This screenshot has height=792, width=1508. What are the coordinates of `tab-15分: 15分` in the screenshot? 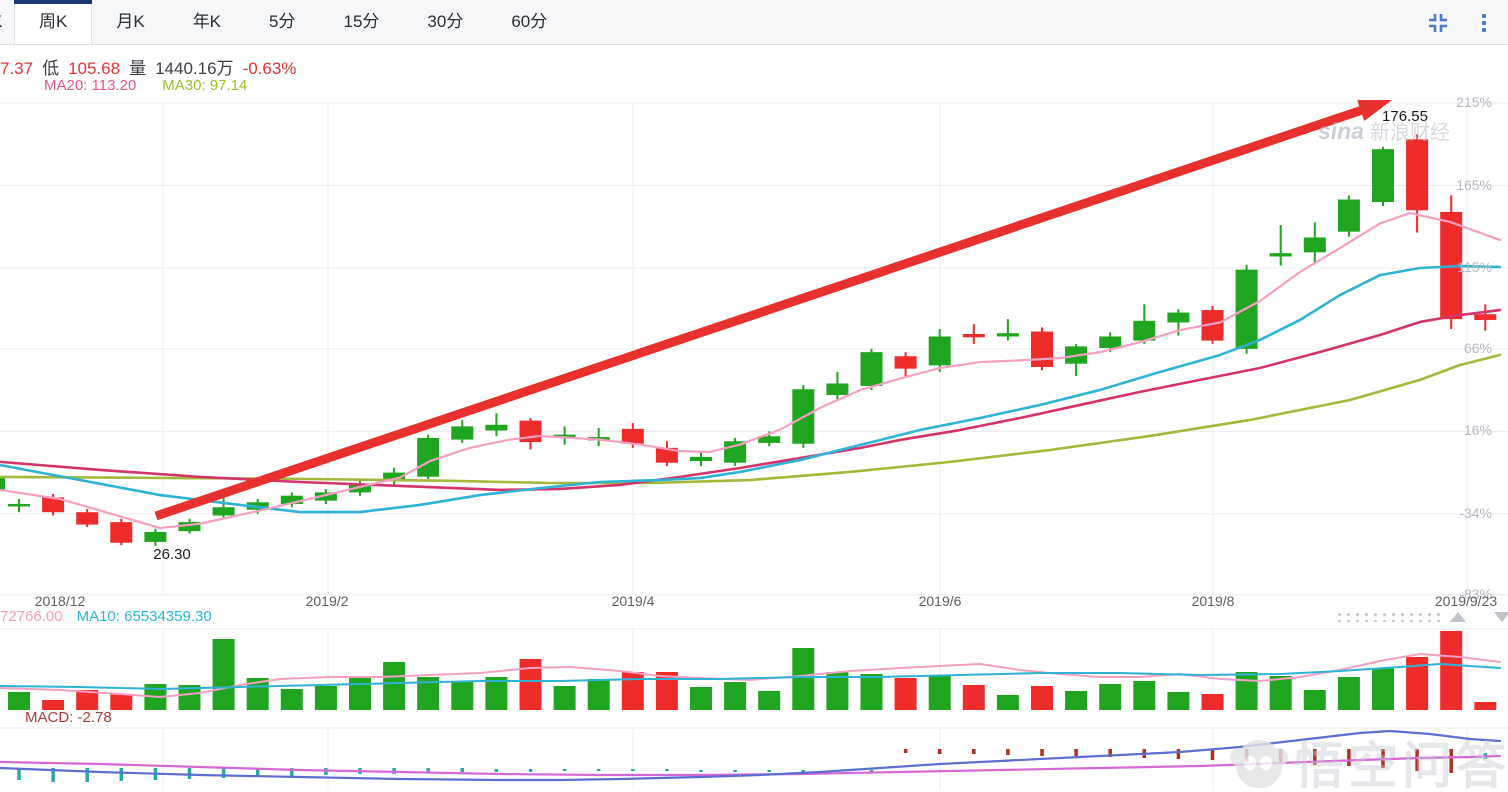 It's located at (361, 21).